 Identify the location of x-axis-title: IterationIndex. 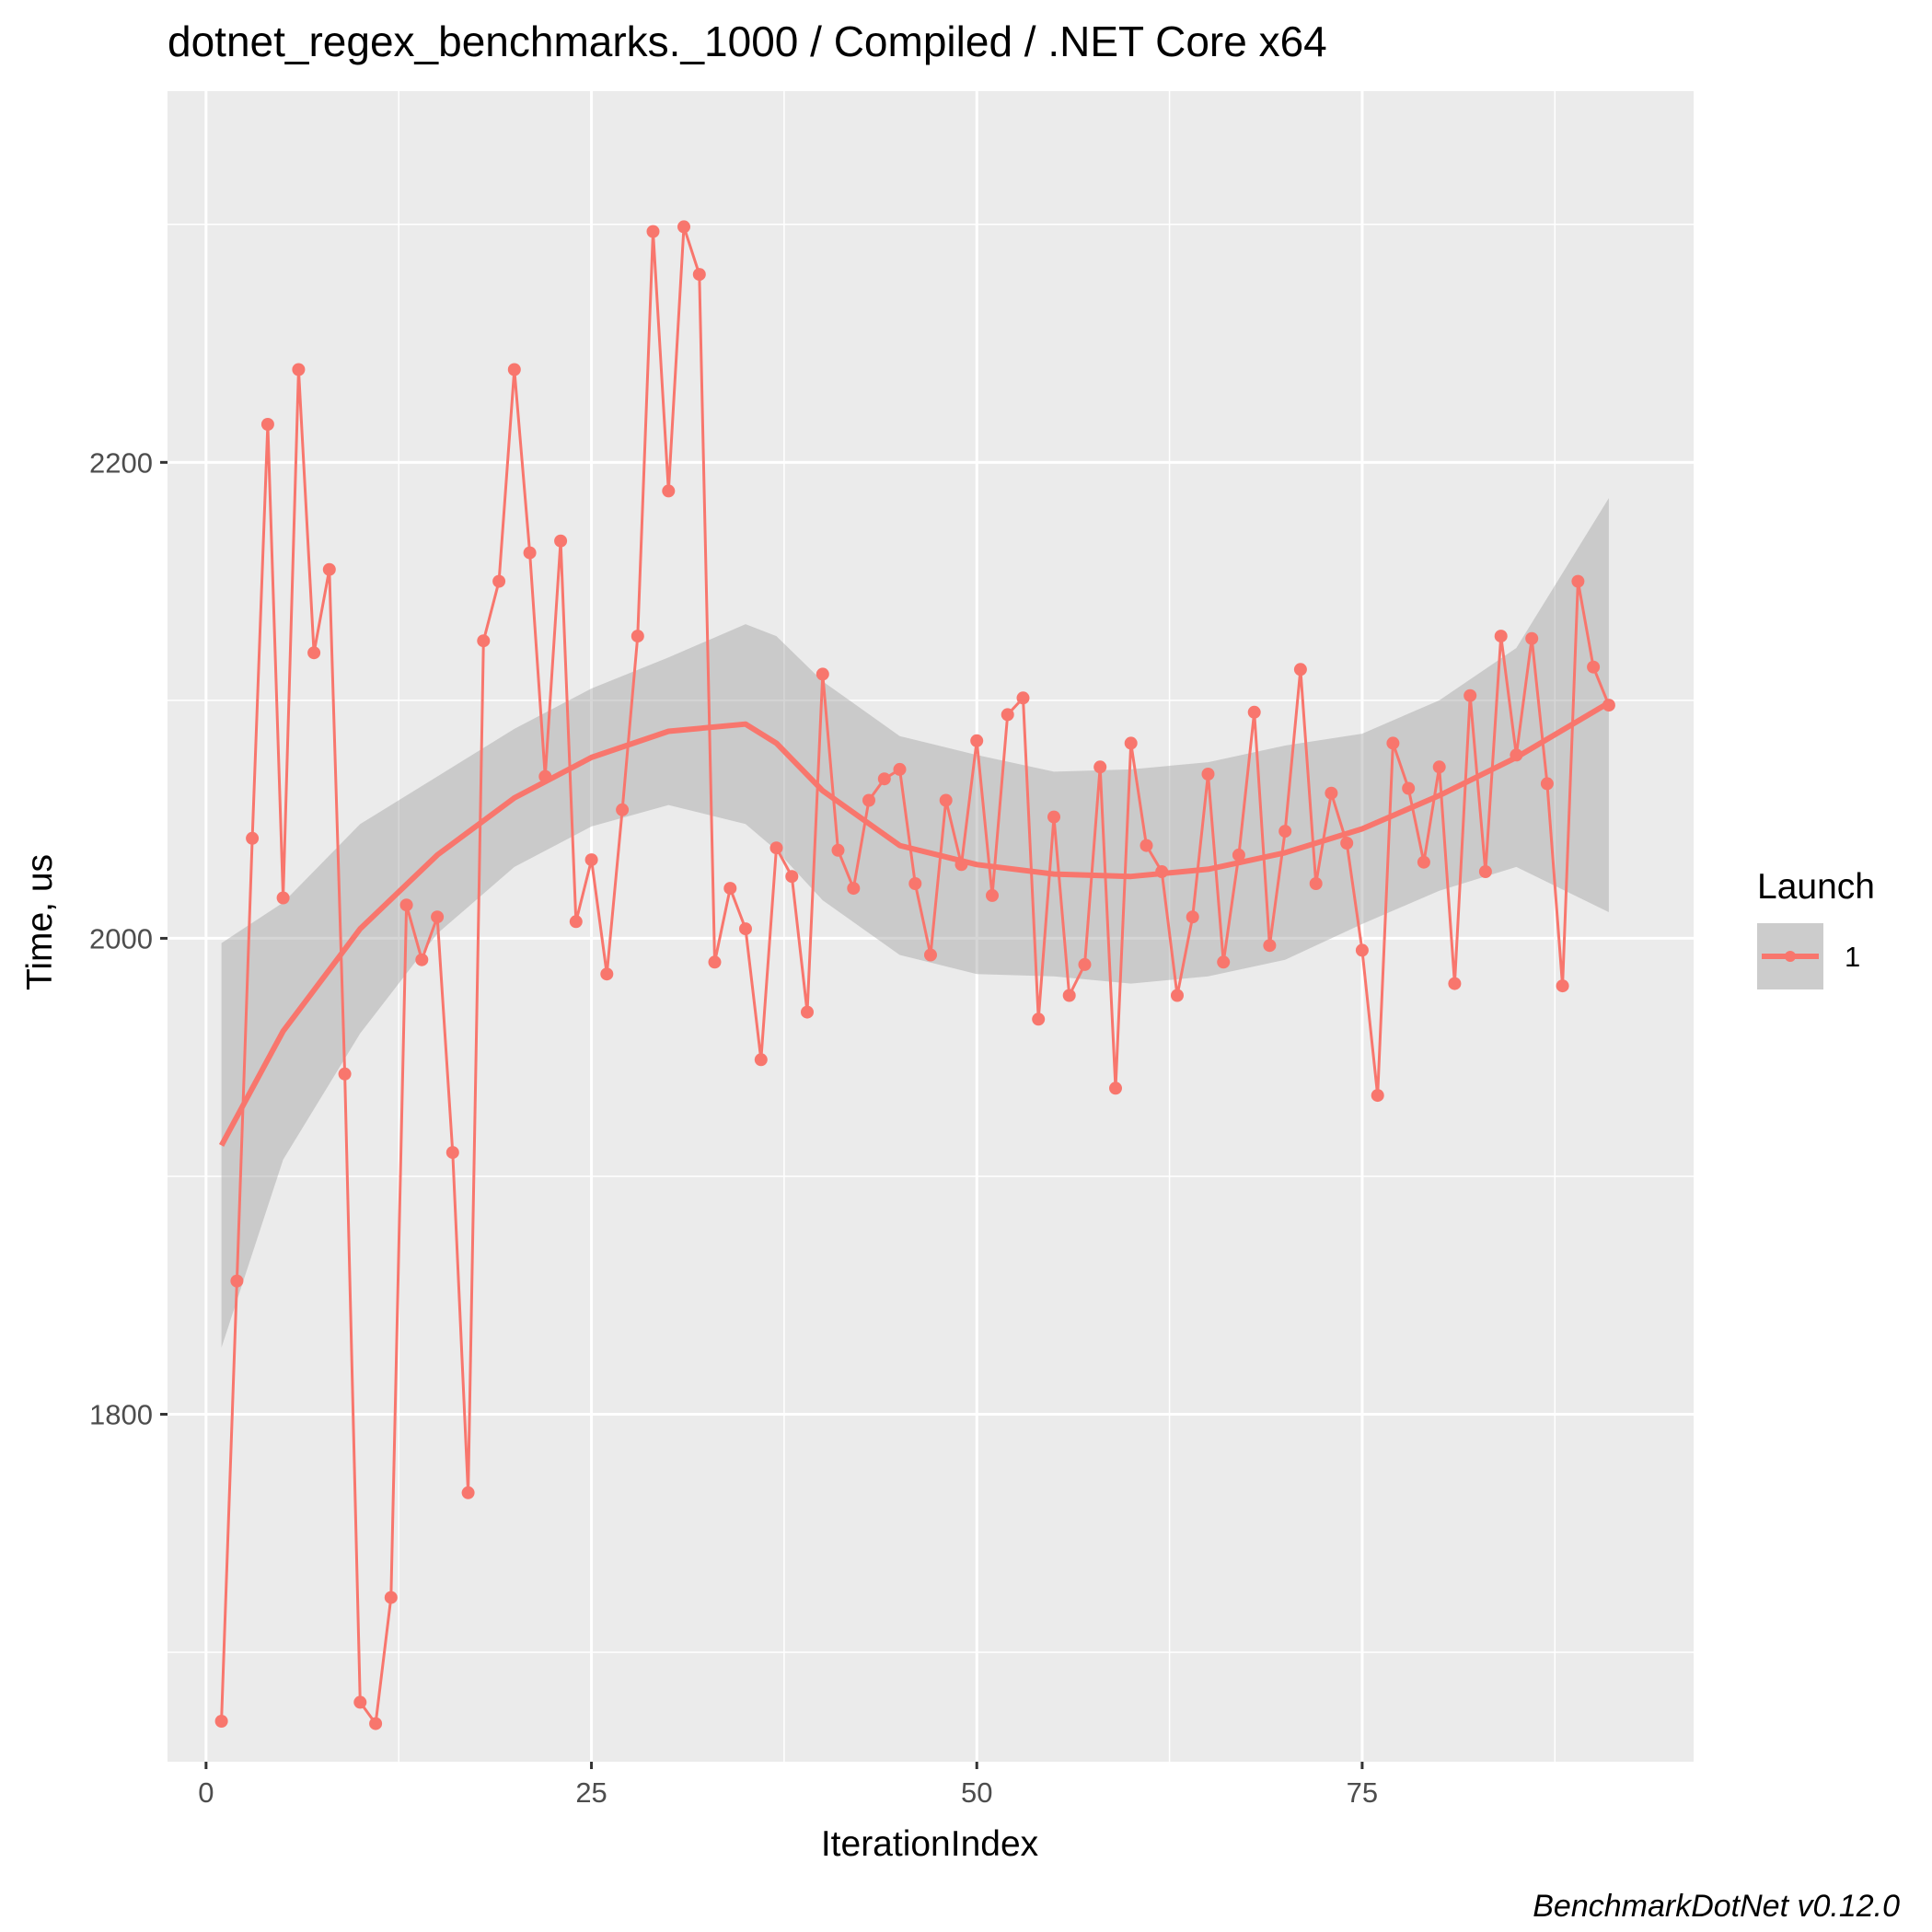
(930, 1844).